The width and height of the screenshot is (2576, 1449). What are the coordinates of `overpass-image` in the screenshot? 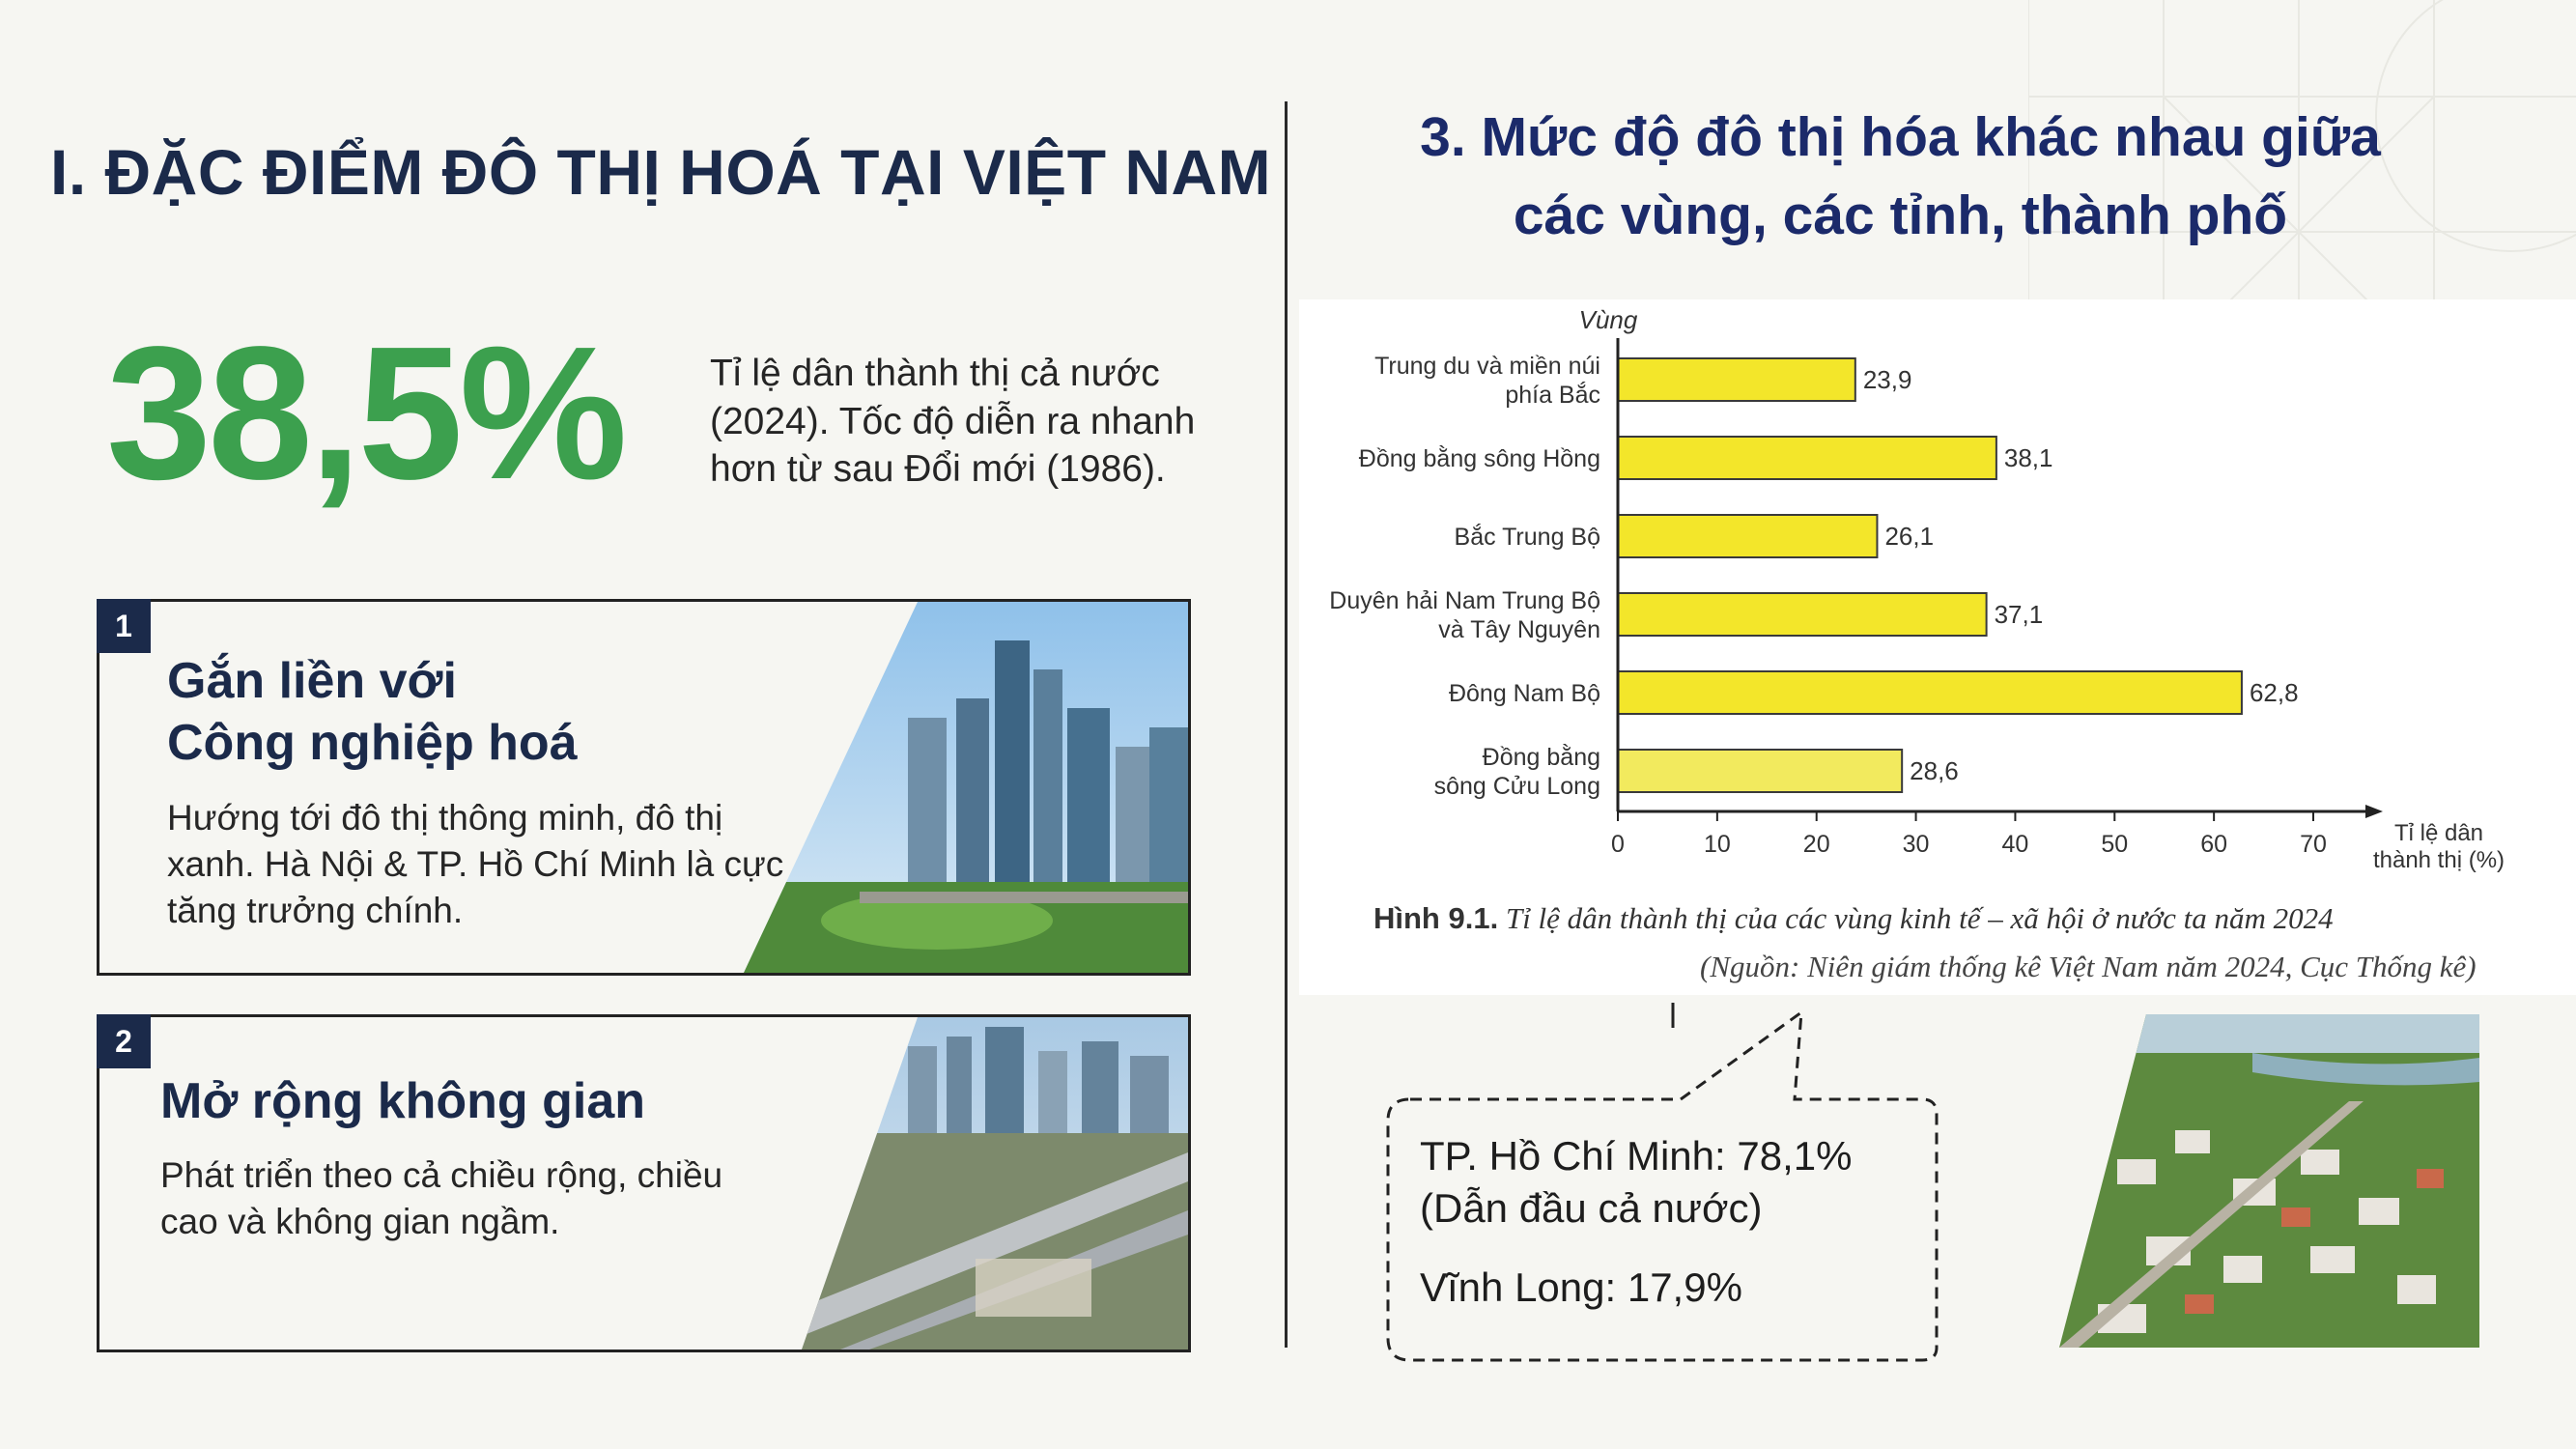 It's located at (995, 1183).